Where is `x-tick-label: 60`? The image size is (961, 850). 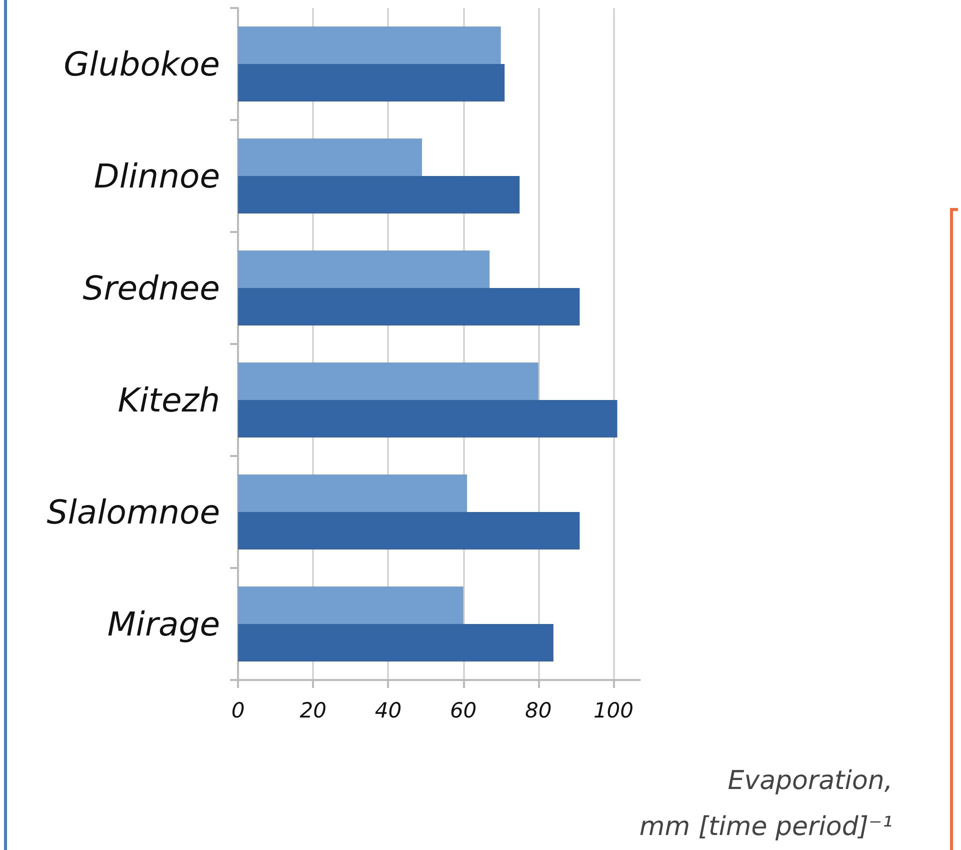 x-tick-label: 60 is located at coordinates (463, 710).